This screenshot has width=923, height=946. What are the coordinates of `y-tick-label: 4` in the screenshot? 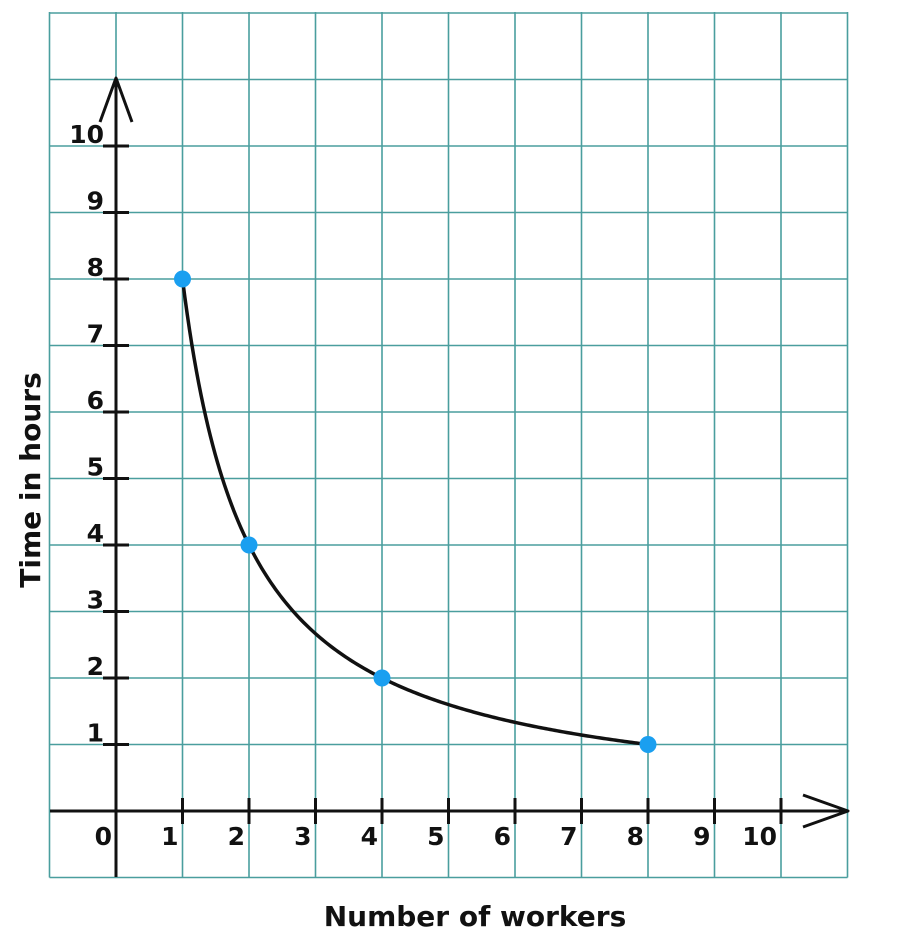 It's located at (95, 533).